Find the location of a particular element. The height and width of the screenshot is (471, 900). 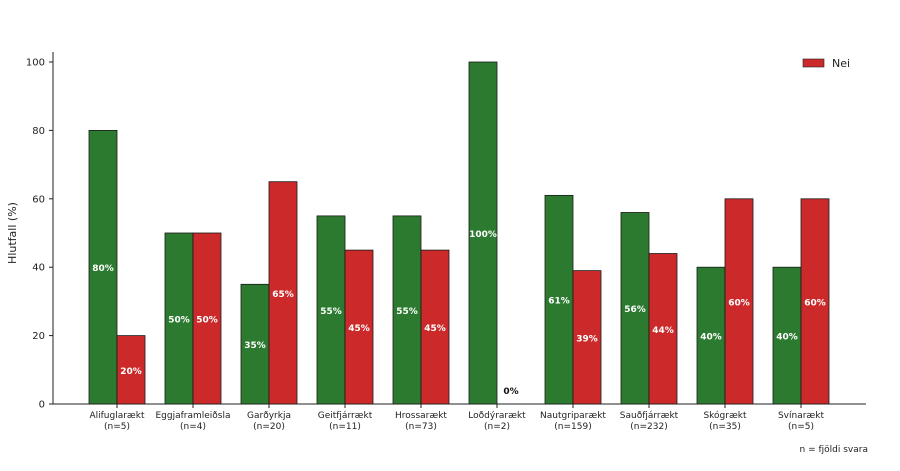

data-label: 56% is located at coordinates (635, 310).